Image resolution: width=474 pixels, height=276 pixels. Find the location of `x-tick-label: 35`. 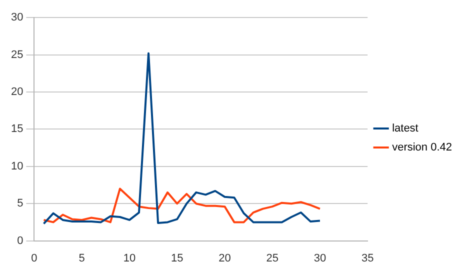

x-tick-label: 35 is located at coordinates (367, 258).